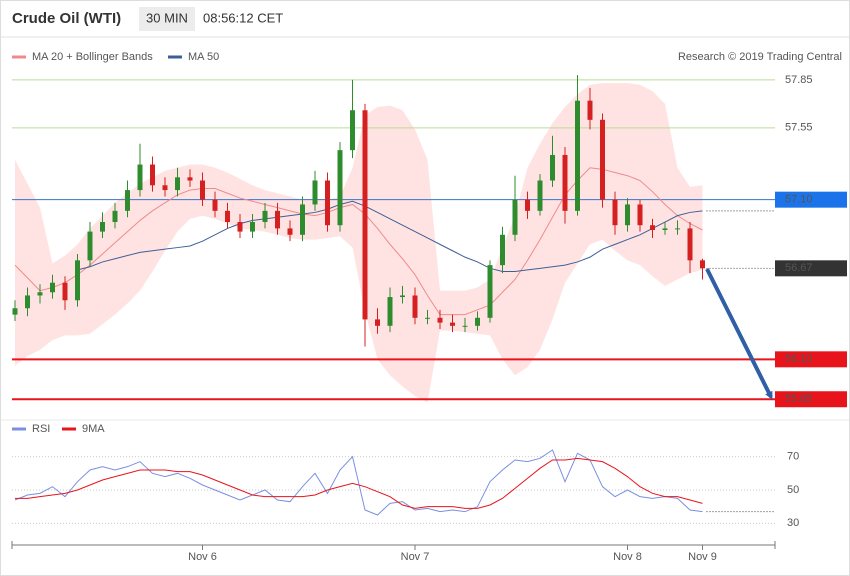 The height and width of the screenshot is (576, 850). Describe the element at coordinates (202, 557) in the screenshot. I see `x-tick-label: Nov 6` at that location.